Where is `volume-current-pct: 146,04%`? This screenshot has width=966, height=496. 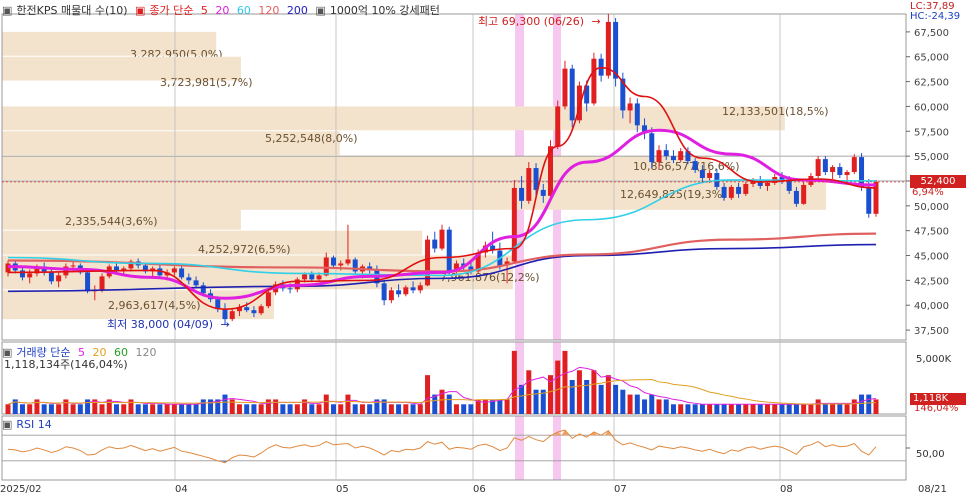
volume-current-pct: 146,04% is located at coordinates (936, 408).